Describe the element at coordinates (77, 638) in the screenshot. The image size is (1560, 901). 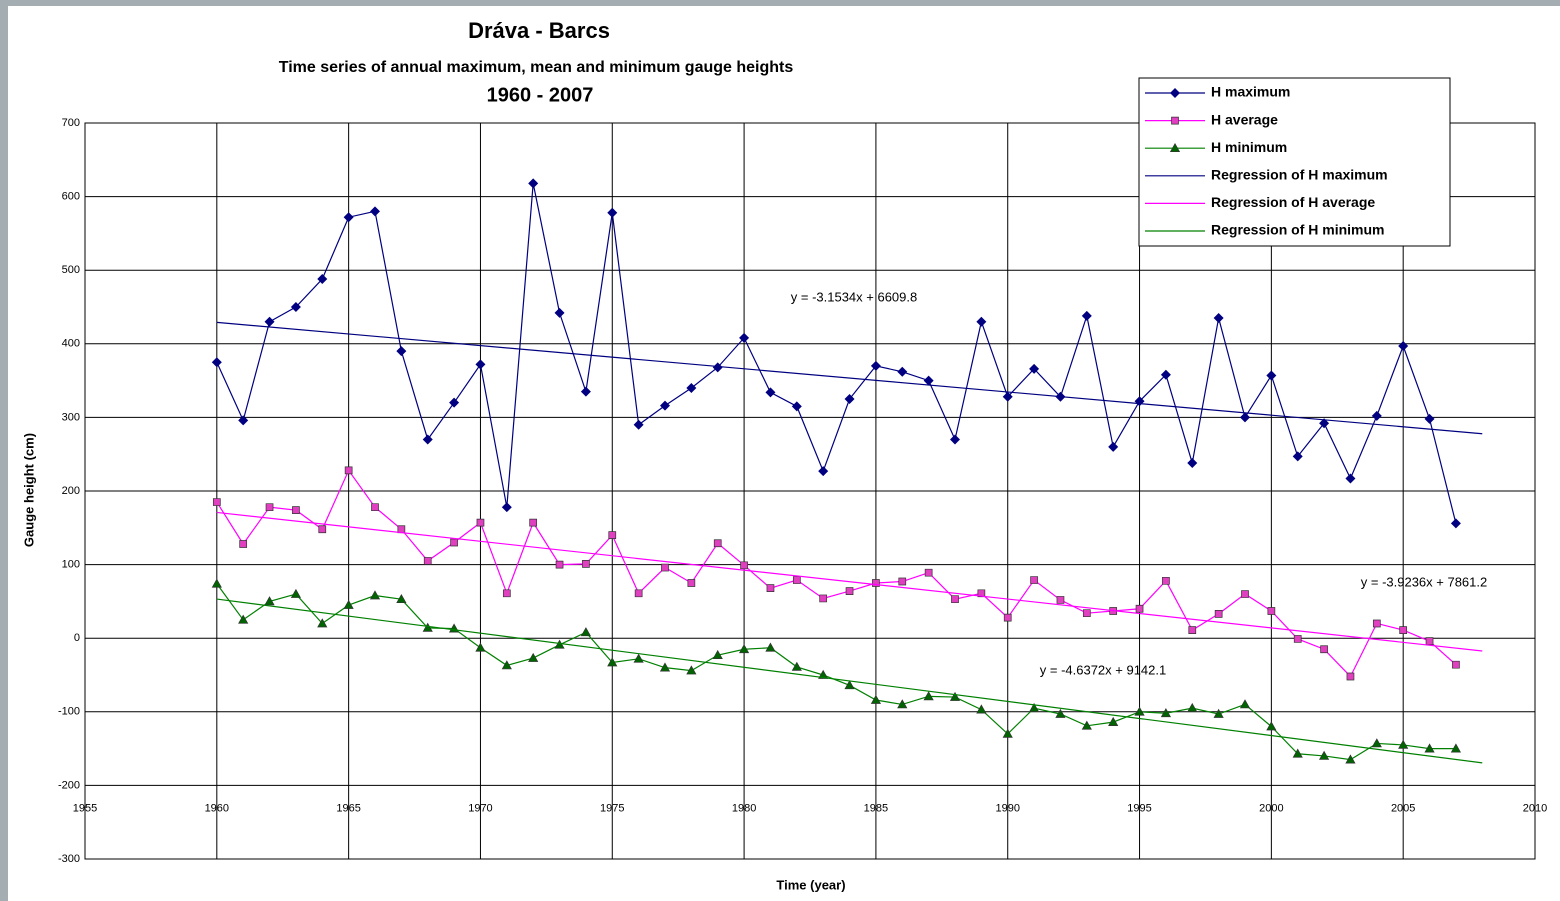
I see `y-tick-label: 0` at that location.